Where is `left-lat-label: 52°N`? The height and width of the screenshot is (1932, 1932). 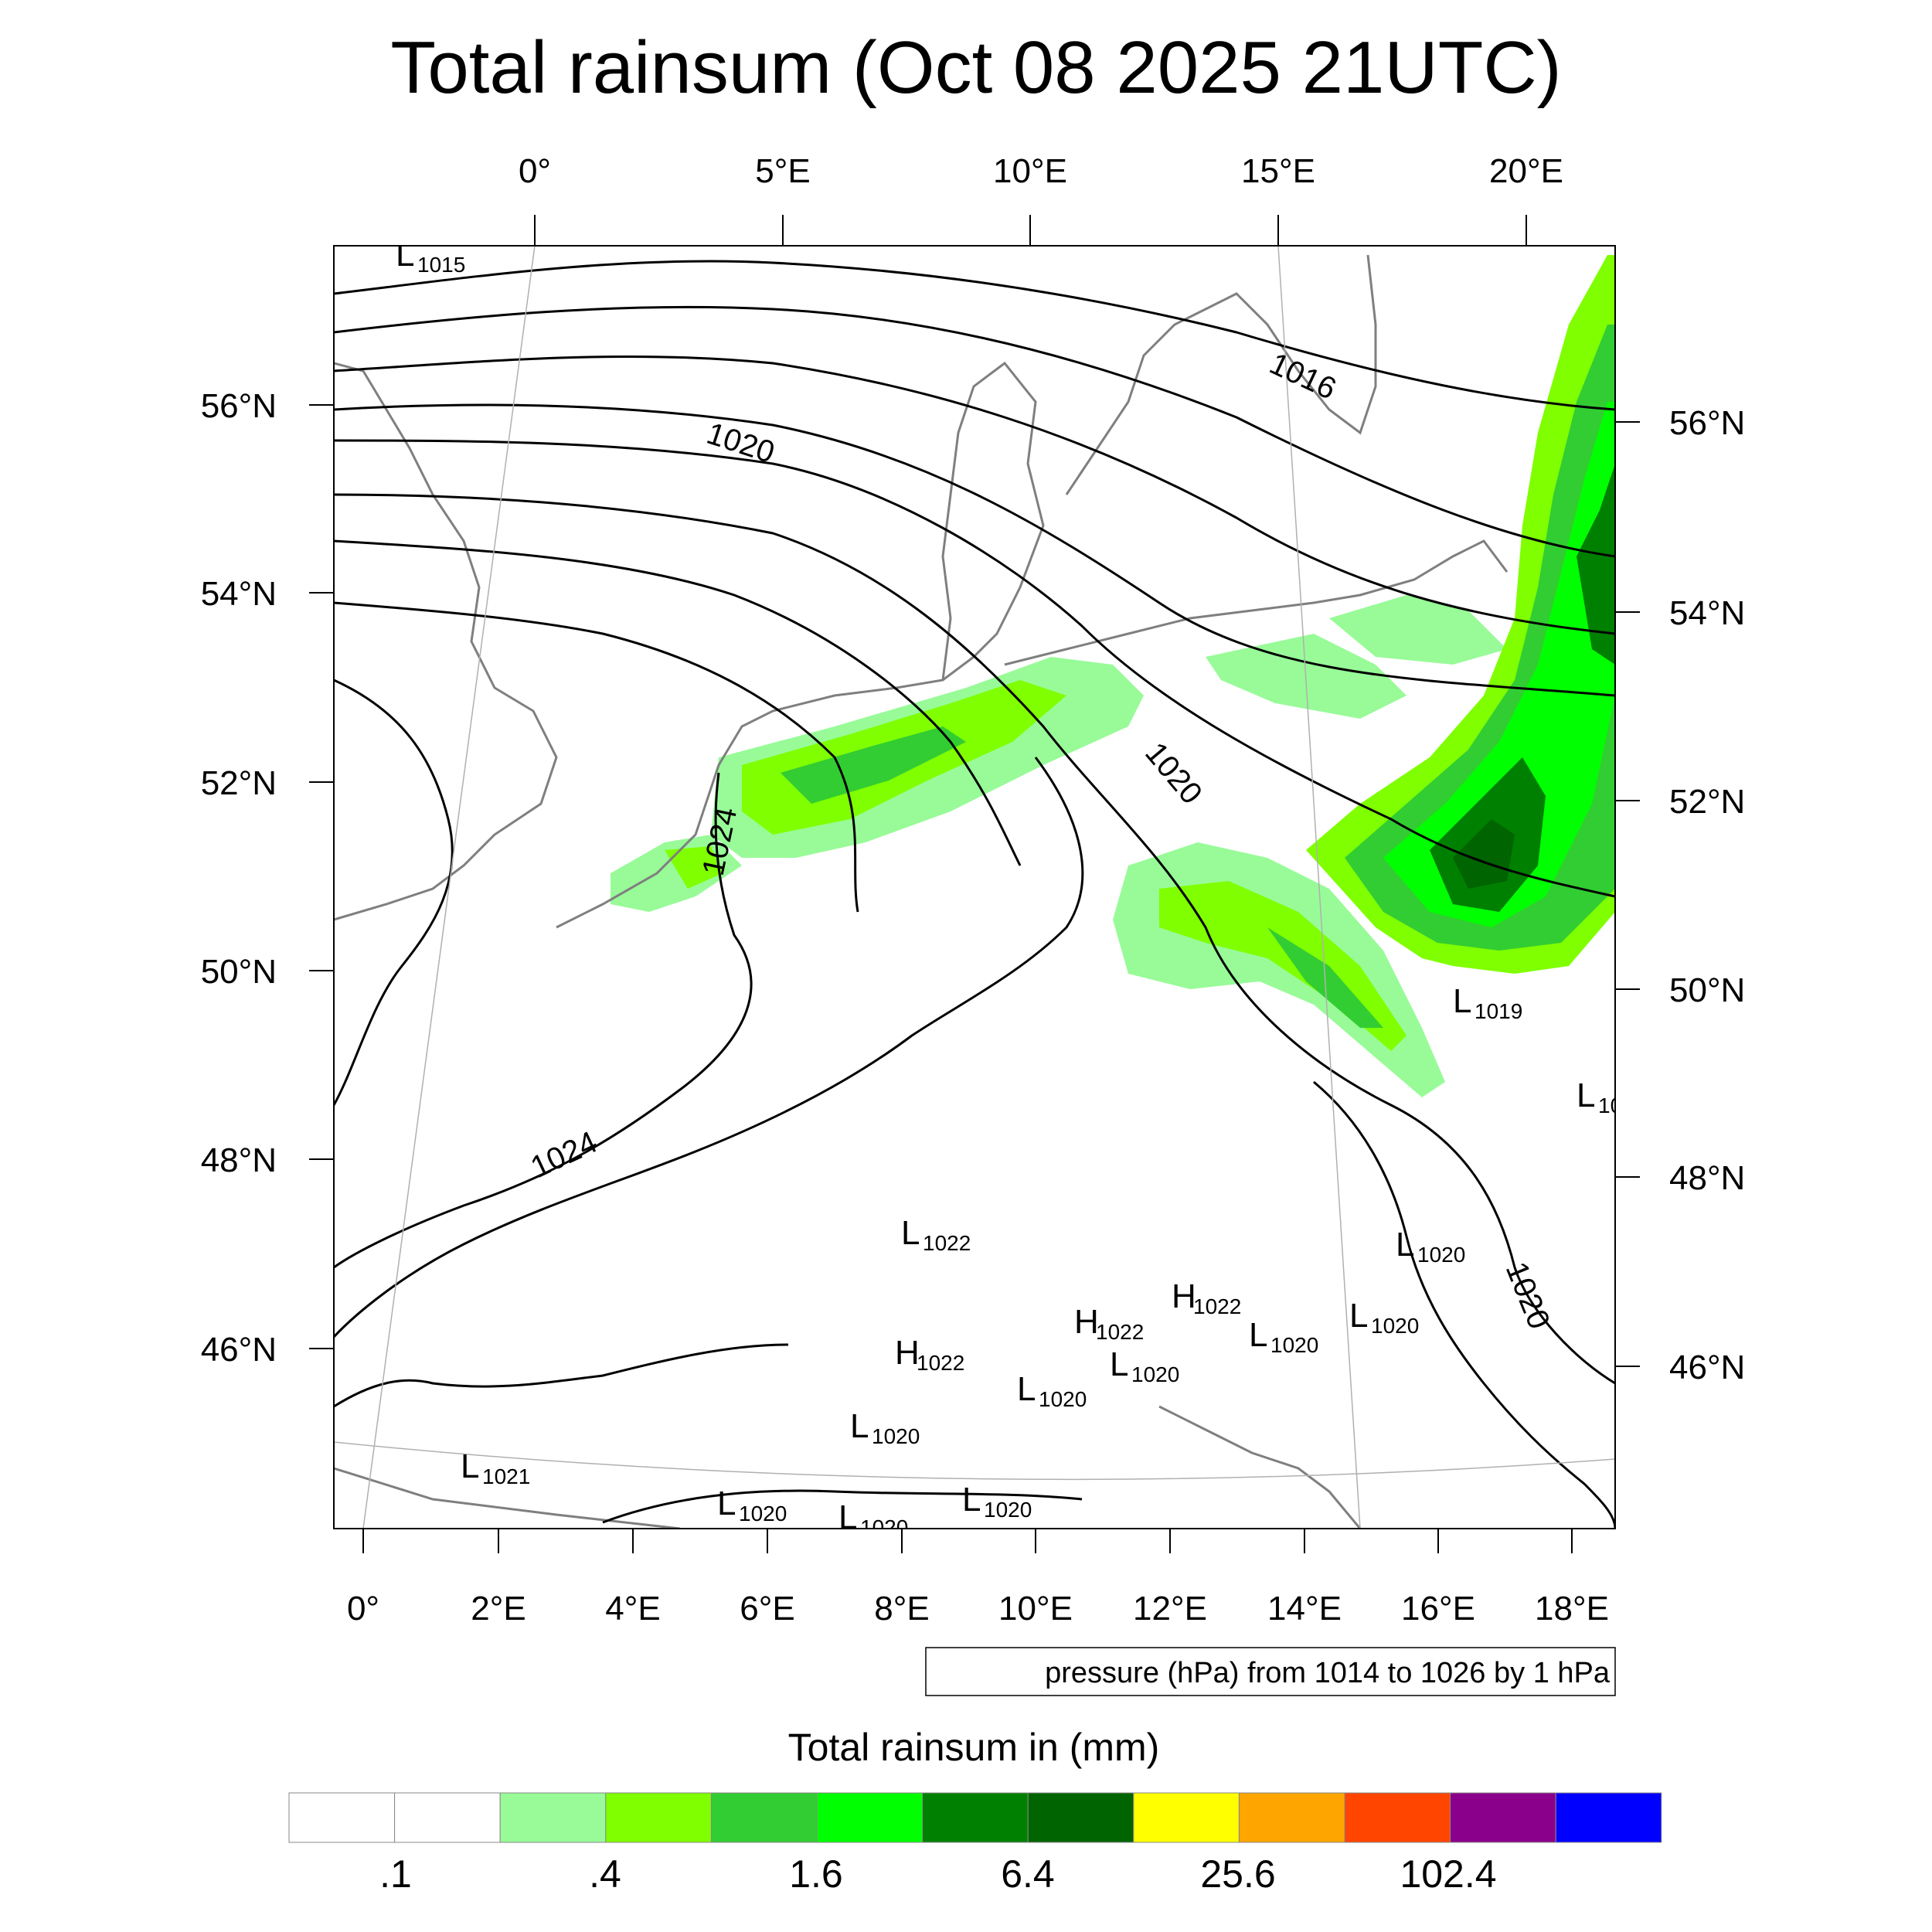
left-lat-label: 52°N is located at coordinates (239, 783).